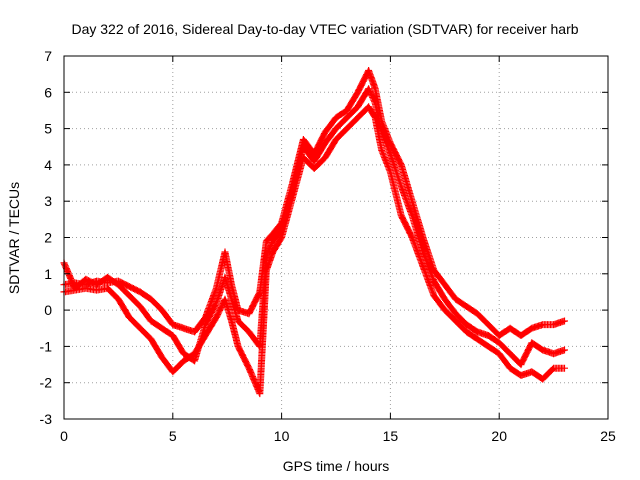 Image resolution: width=640 pixels, height=480 pixels. Describe the element at coordinates (48, 56) in the screenshot. I see `y-tick-label: 7` at that location.